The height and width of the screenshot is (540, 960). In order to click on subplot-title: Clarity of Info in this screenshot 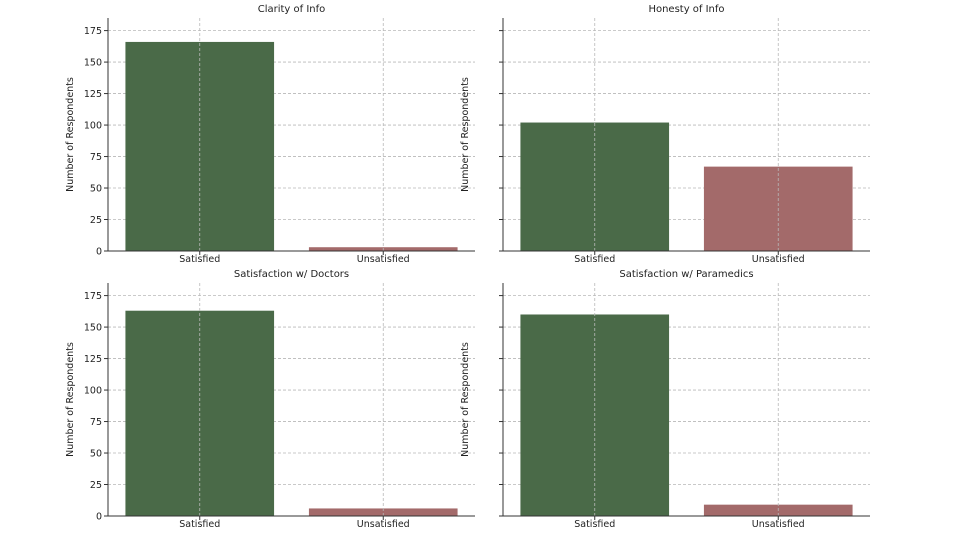, I will do `click(292, 9)`.